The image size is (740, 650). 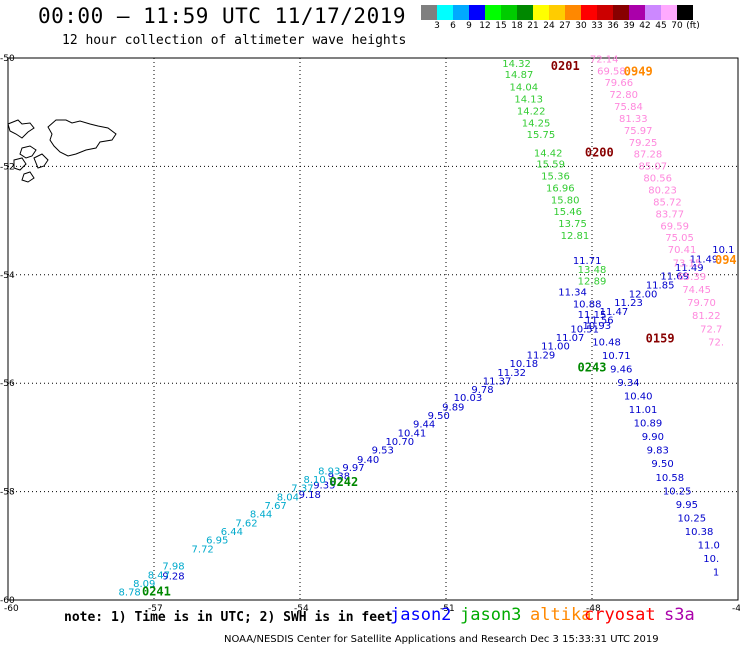 I want to click on wave-height-label: 11.37, so click(x=497, y=381).